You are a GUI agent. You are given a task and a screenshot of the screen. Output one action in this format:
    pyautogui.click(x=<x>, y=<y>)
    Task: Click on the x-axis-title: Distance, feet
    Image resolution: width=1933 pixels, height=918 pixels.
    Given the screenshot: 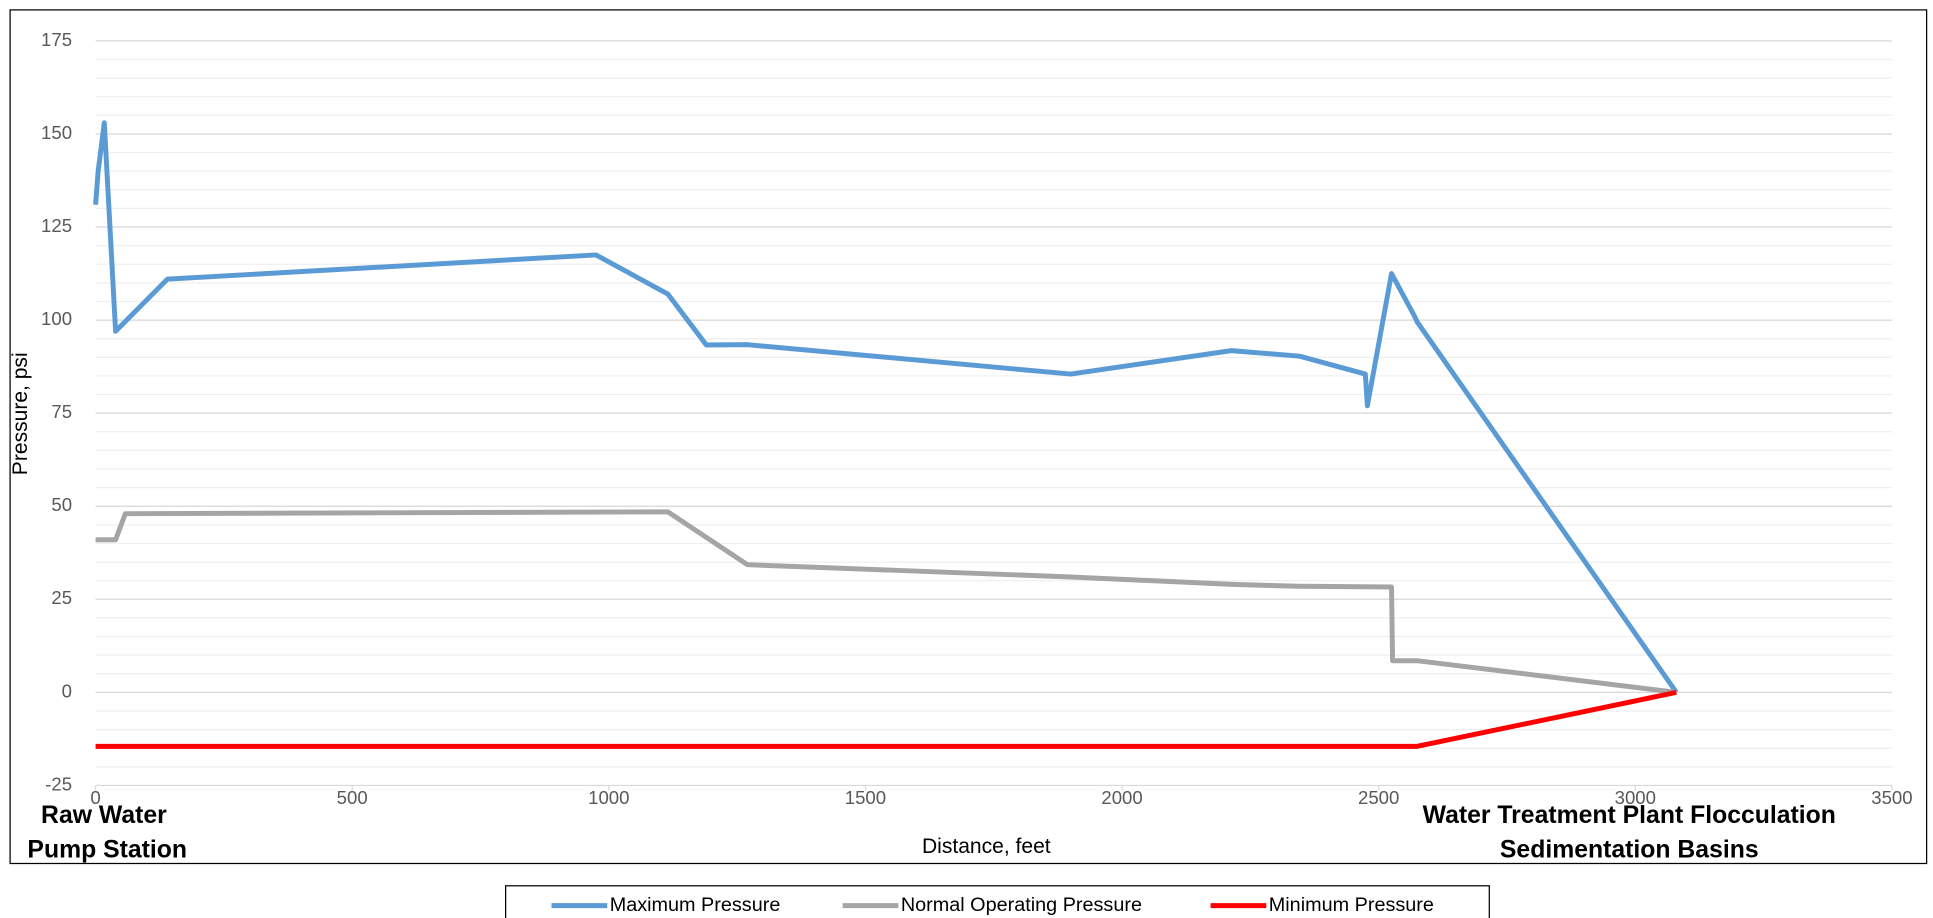 What is the action you would take?
    pyautogui.click(x=986, y=846)
    